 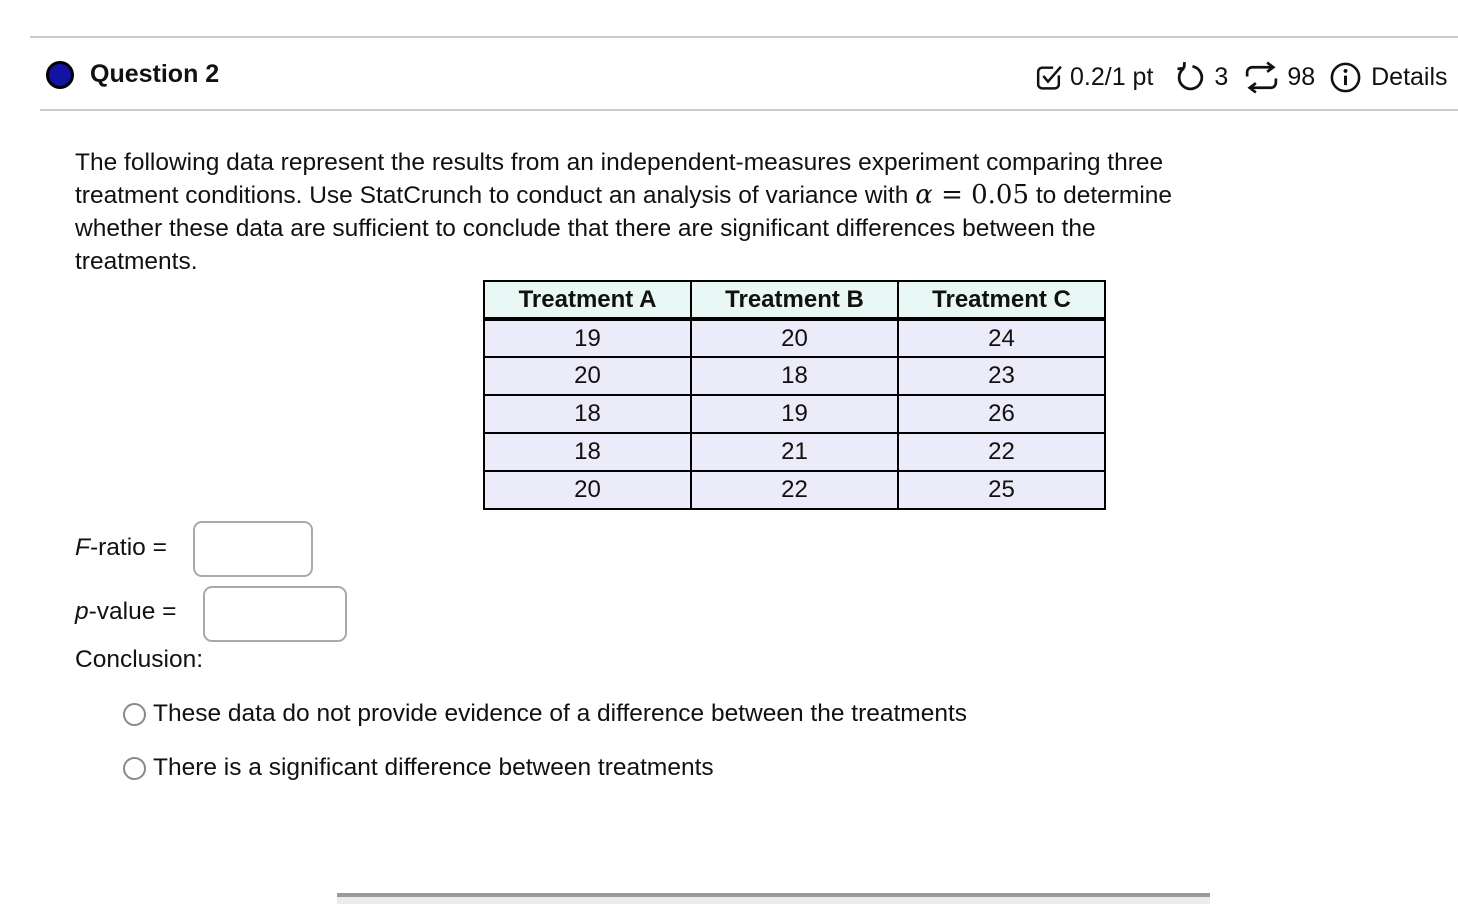 What do you see at coordinates (773, 898) in the screenshot?
I see `next-section-divider` at bounding box center [773, 898].